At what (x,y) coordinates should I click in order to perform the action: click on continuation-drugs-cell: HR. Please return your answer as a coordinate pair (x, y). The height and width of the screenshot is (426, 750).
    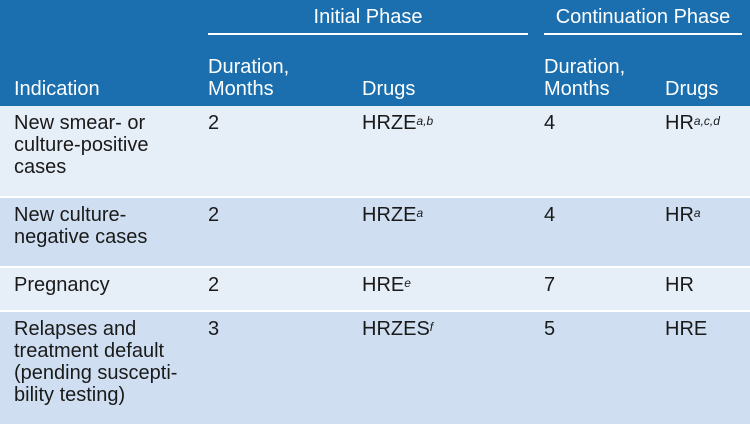
    Looking at the image, I should click on (703, 289).